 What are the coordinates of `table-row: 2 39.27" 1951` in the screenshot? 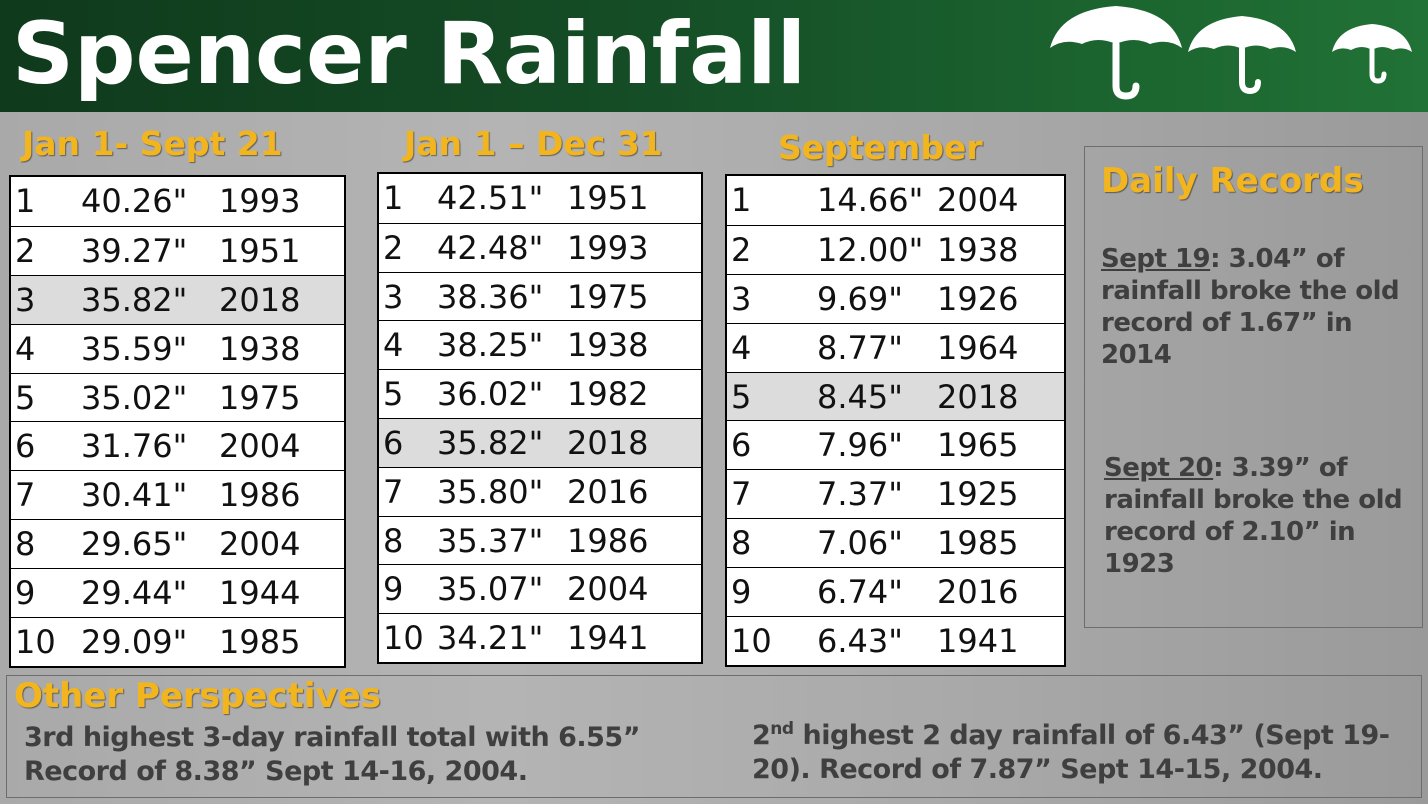 It's located at (177, 250).